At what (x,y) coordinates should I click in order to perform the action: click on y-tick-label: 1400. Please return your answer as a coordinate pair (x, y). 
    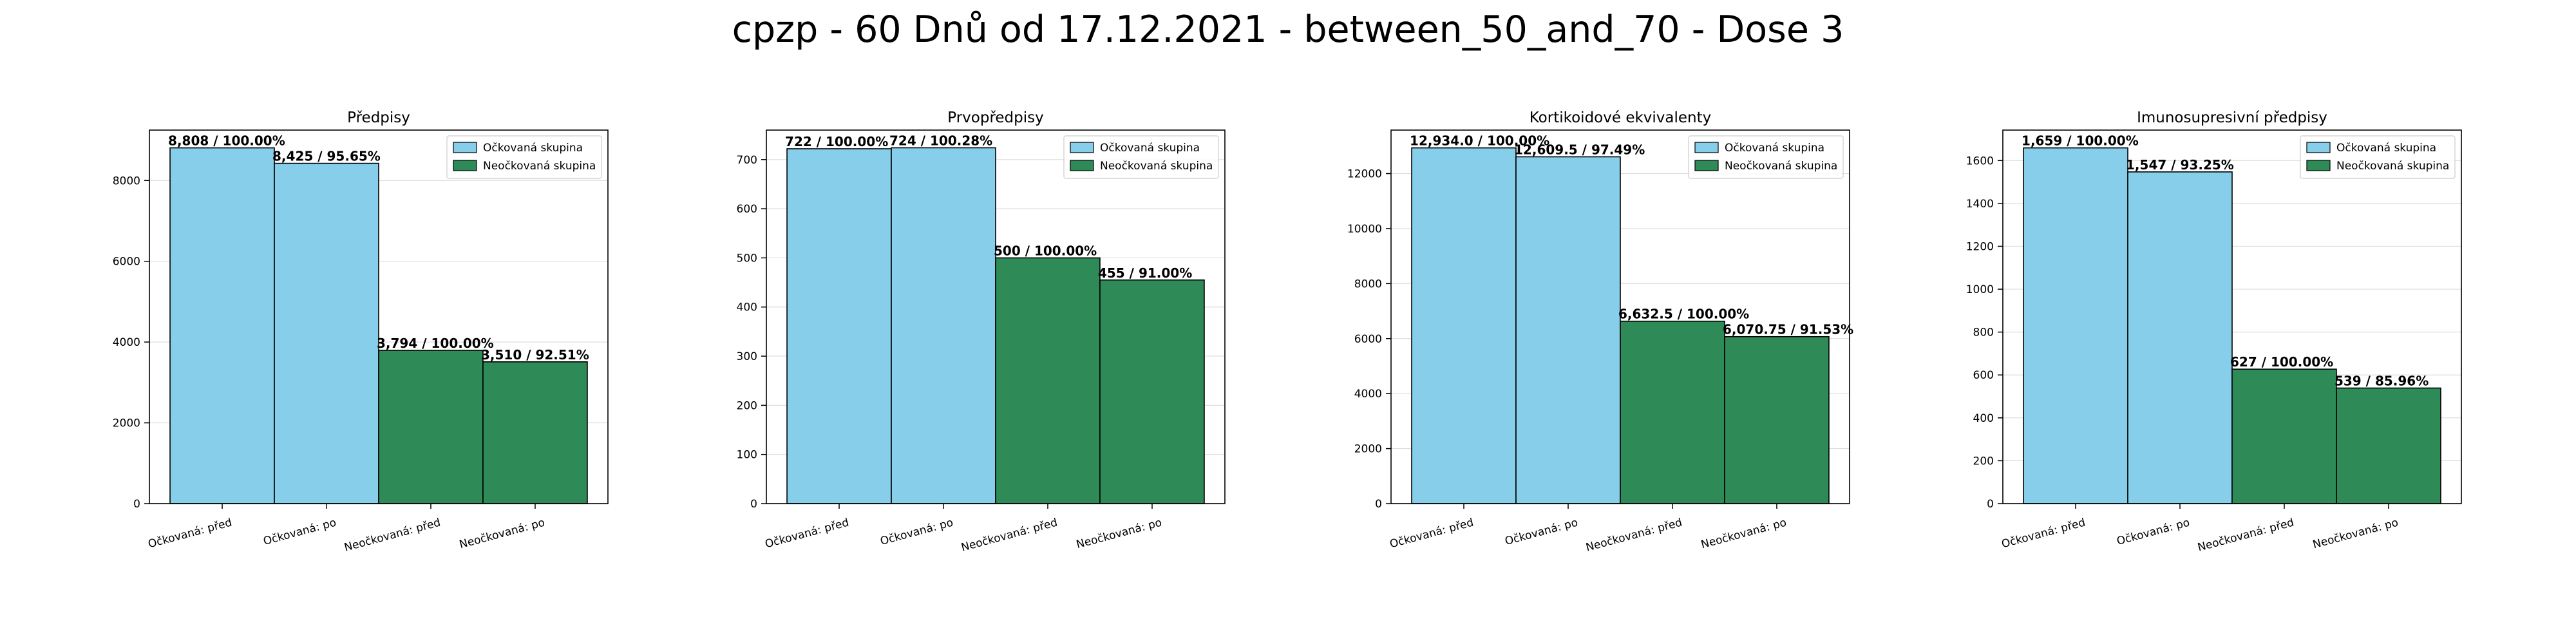
    Looking at the image, I should click on (1980, 205).